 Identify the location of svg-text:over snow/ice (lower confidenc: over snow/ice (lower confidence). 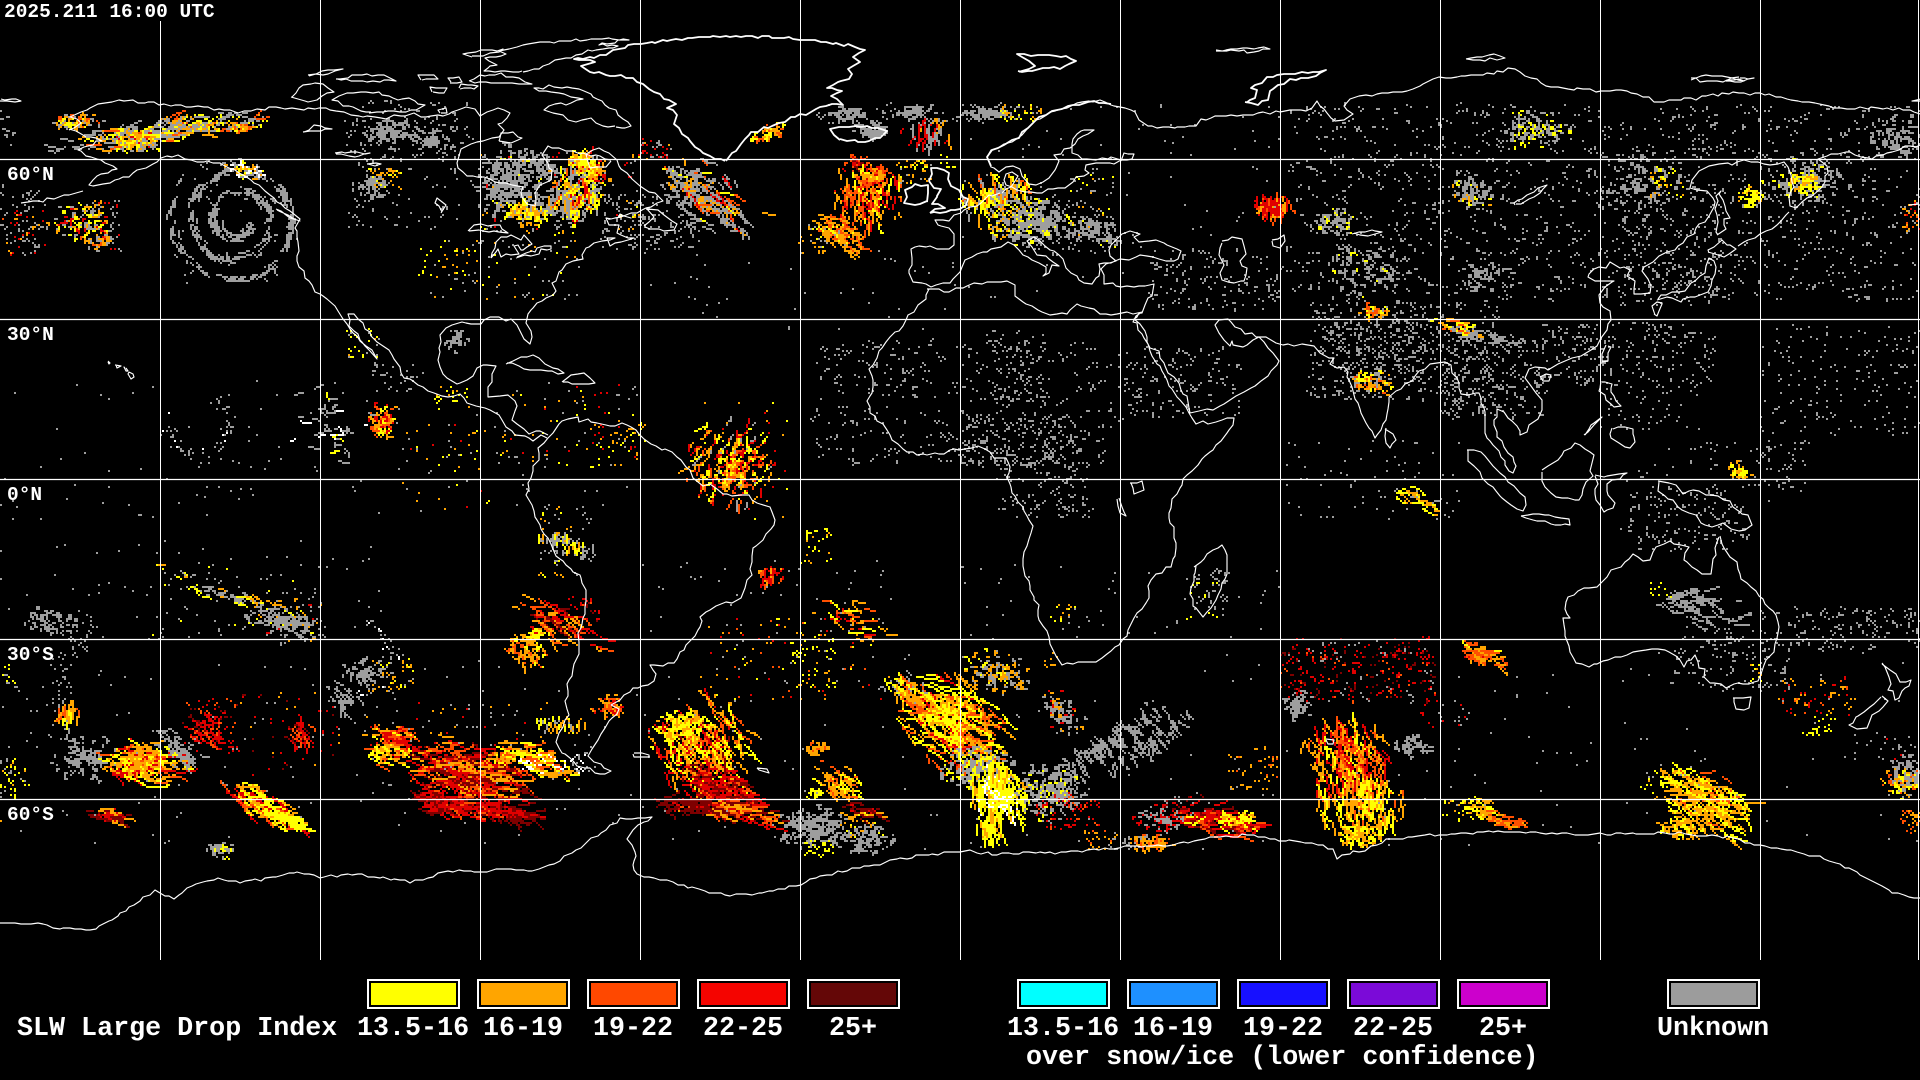
(1282, 1058).